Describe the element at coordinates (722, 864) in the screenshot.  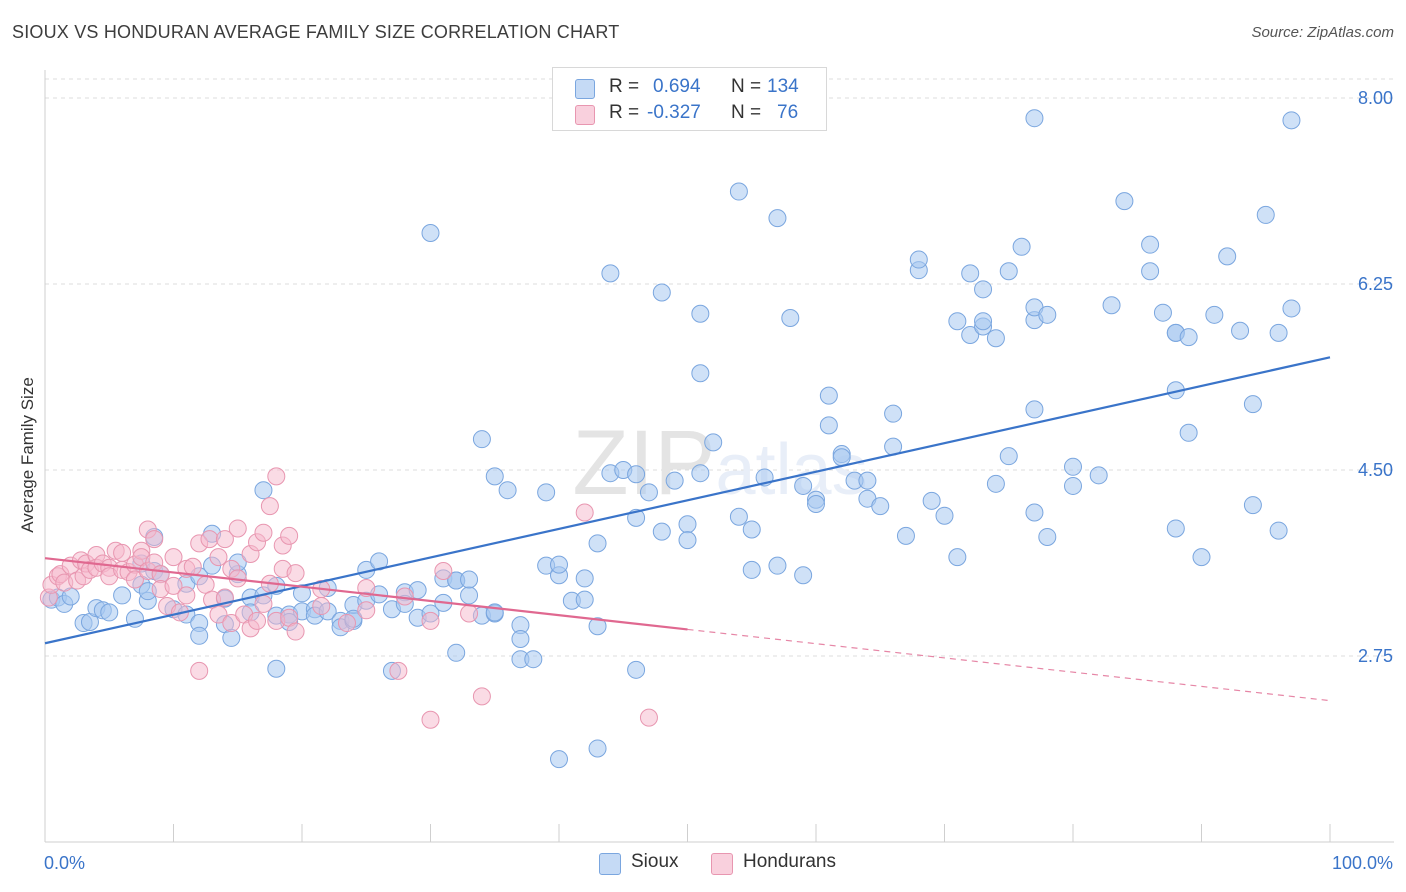
I see `bottom-legend-swatch-hondurans` at that location.